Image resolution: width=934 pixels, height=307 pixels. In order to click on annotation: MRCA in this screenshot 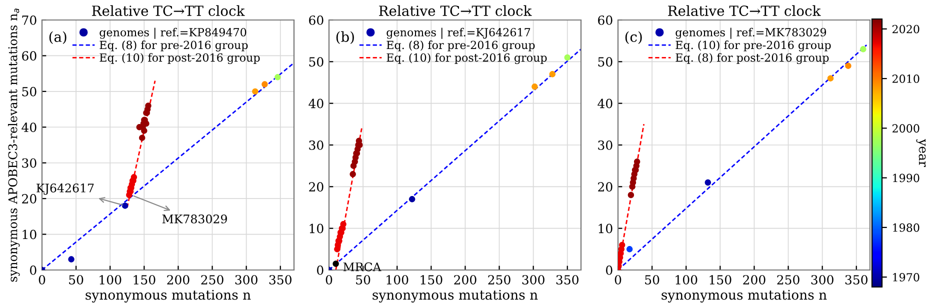, I will do `click(362, 267)`.